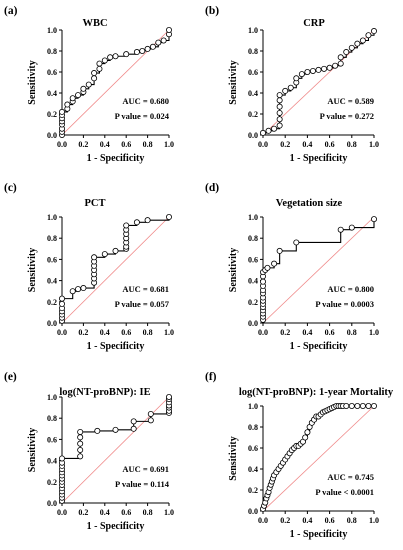  I want to click on y-tick-label: 0.0, so click(52, 323).